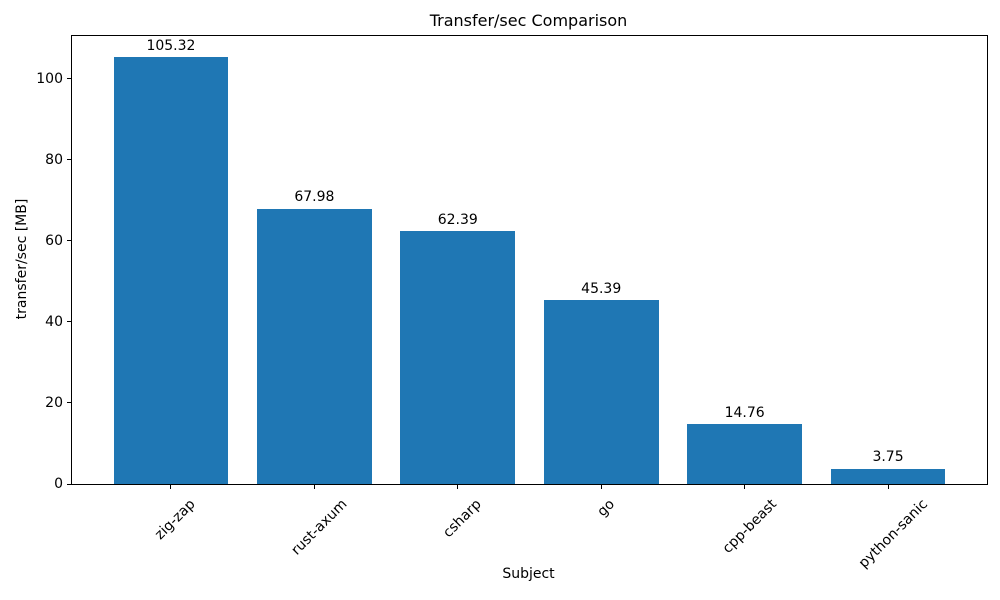 Image resolution: width=1000 pixels, height=600 pixels. I want to click on bar-value-label: 45.39, so click(601, 288).